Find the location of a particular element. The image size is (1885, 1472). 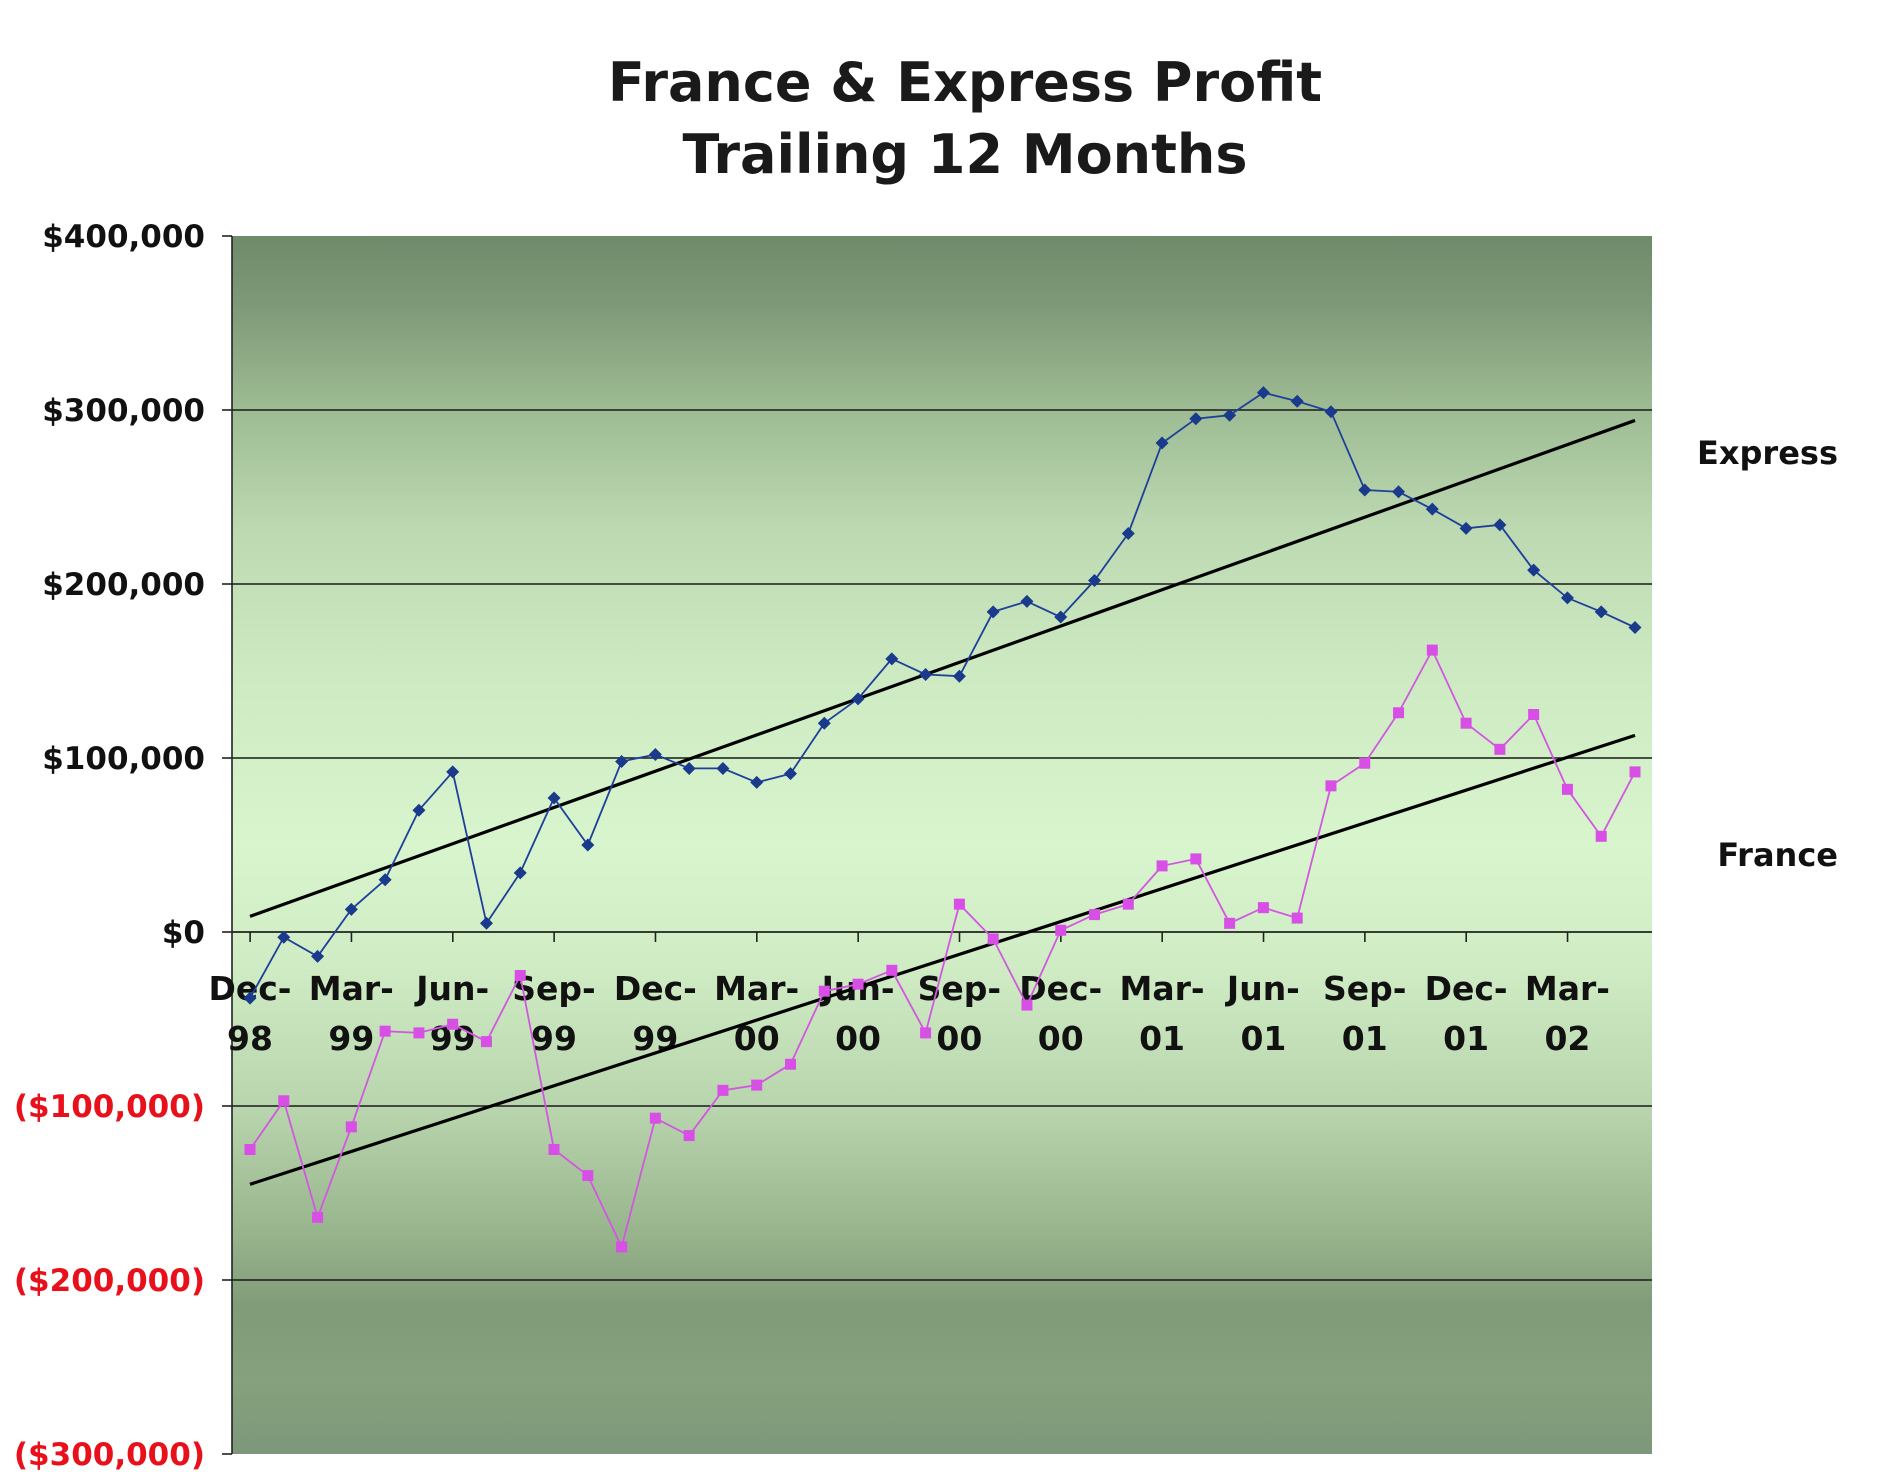

series-label-france: France is located at coordinates (1777, 855).